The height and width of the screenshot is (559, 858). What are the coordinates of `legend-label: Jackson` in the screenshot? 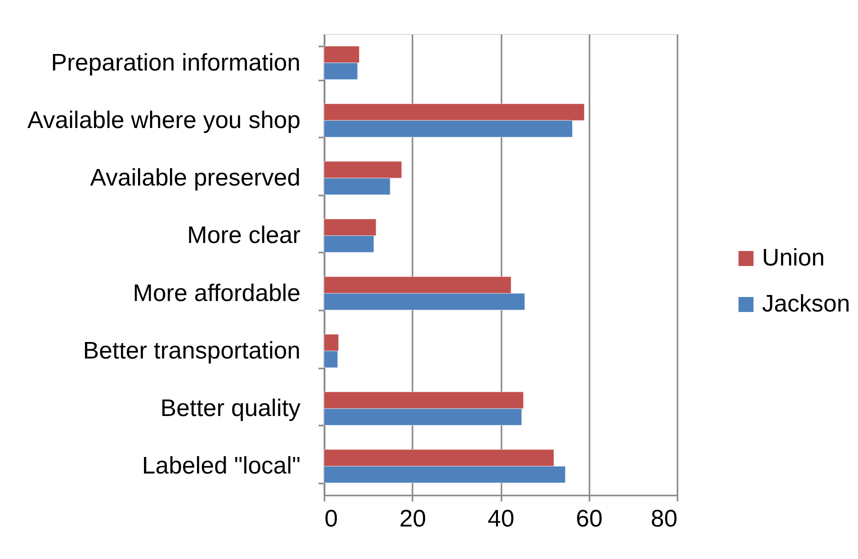 It's located at (806, 304).